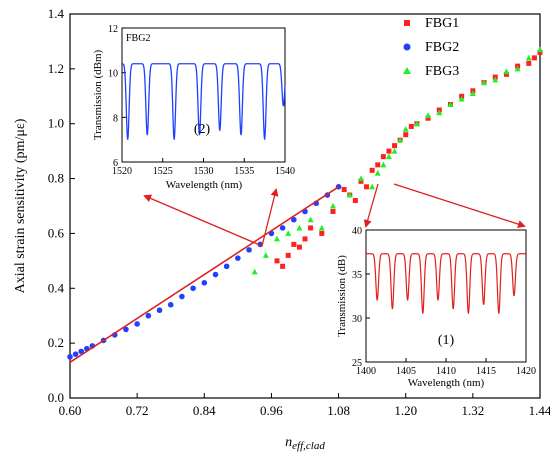 The image size is (550, 460). I want to click on arrow-to-inset-1-left, so click(371, 205).